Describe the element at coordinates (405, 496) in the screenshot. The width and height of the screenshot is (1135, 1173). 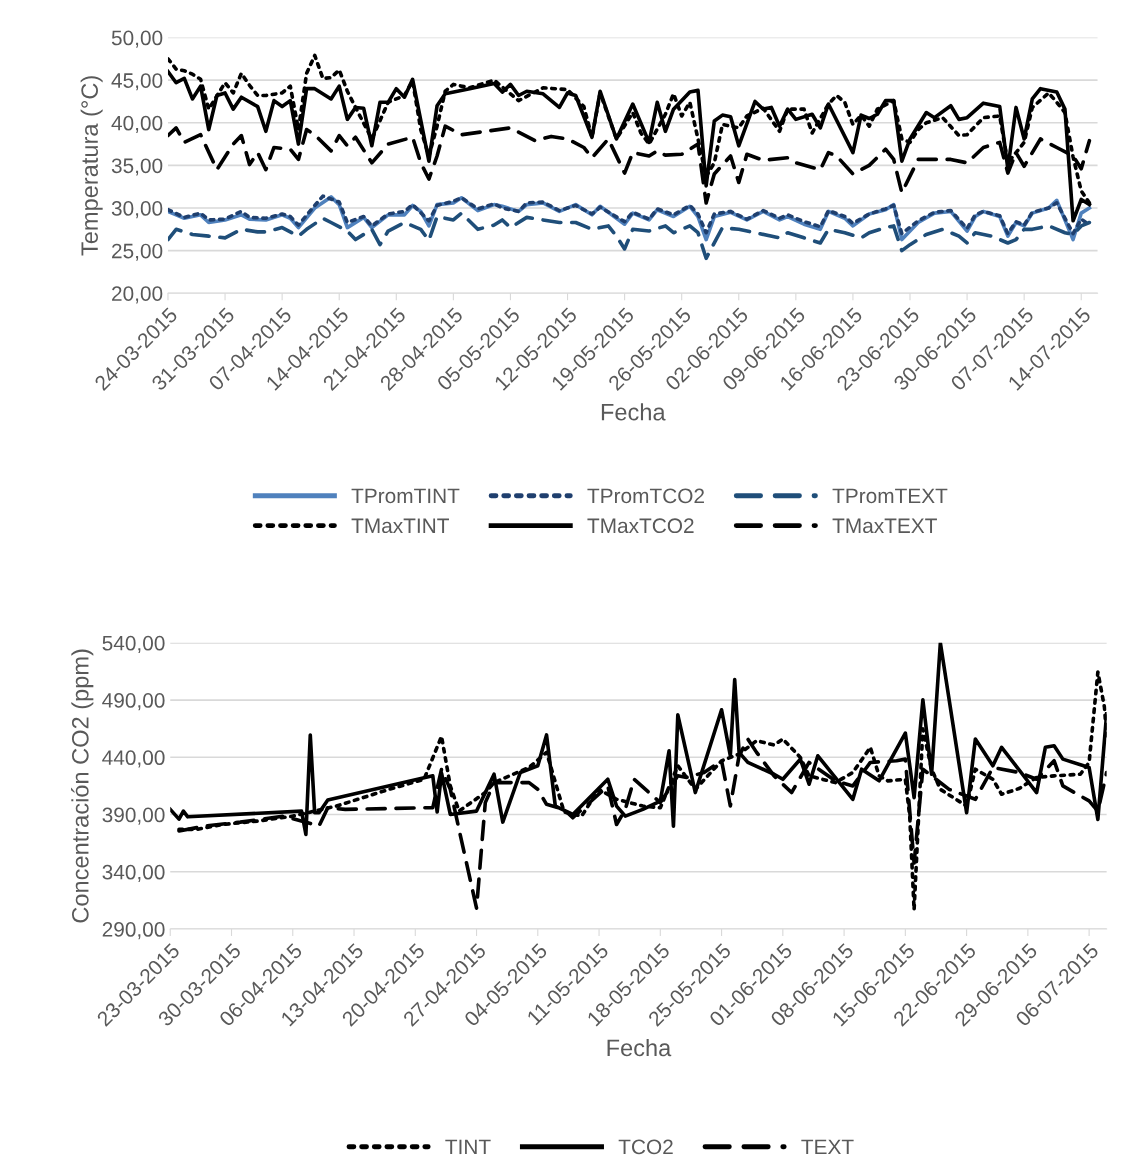
I see `legend-label: TPromTINT` at that location.